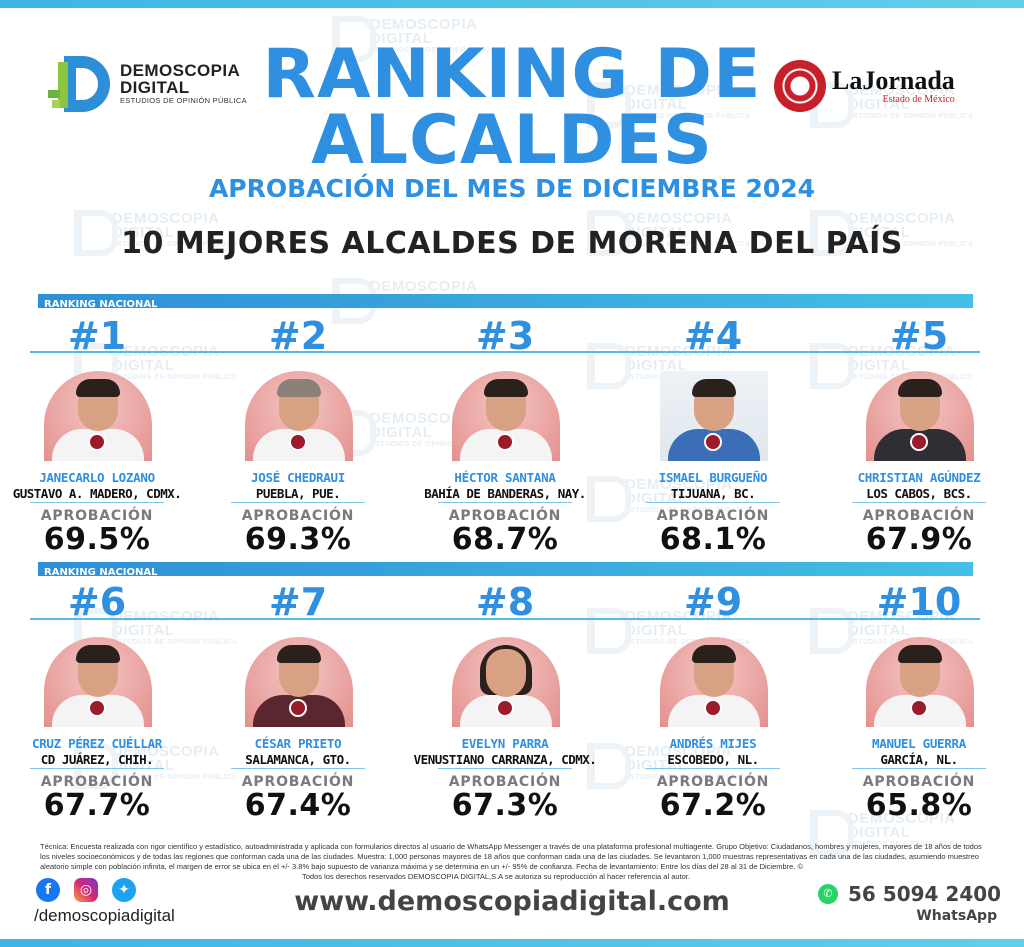 Image resolution: width=1024 pixels, height=947 pixels. Describe the element at coordinates (919, 477) in the screenshot. I see `mayor-name: CHRISTIAN AGÚNDEZ` at that location.